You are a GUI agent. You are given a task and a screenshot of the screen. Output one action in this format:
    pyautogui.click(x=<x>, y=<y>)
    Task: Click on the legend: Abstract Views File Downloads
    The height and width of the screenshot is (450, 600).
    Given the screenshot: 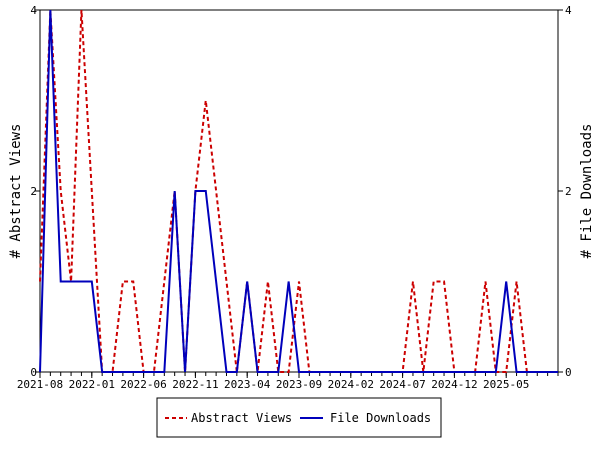 What is the action you would take?
    pyautogui.click(x=299, y=417)
    